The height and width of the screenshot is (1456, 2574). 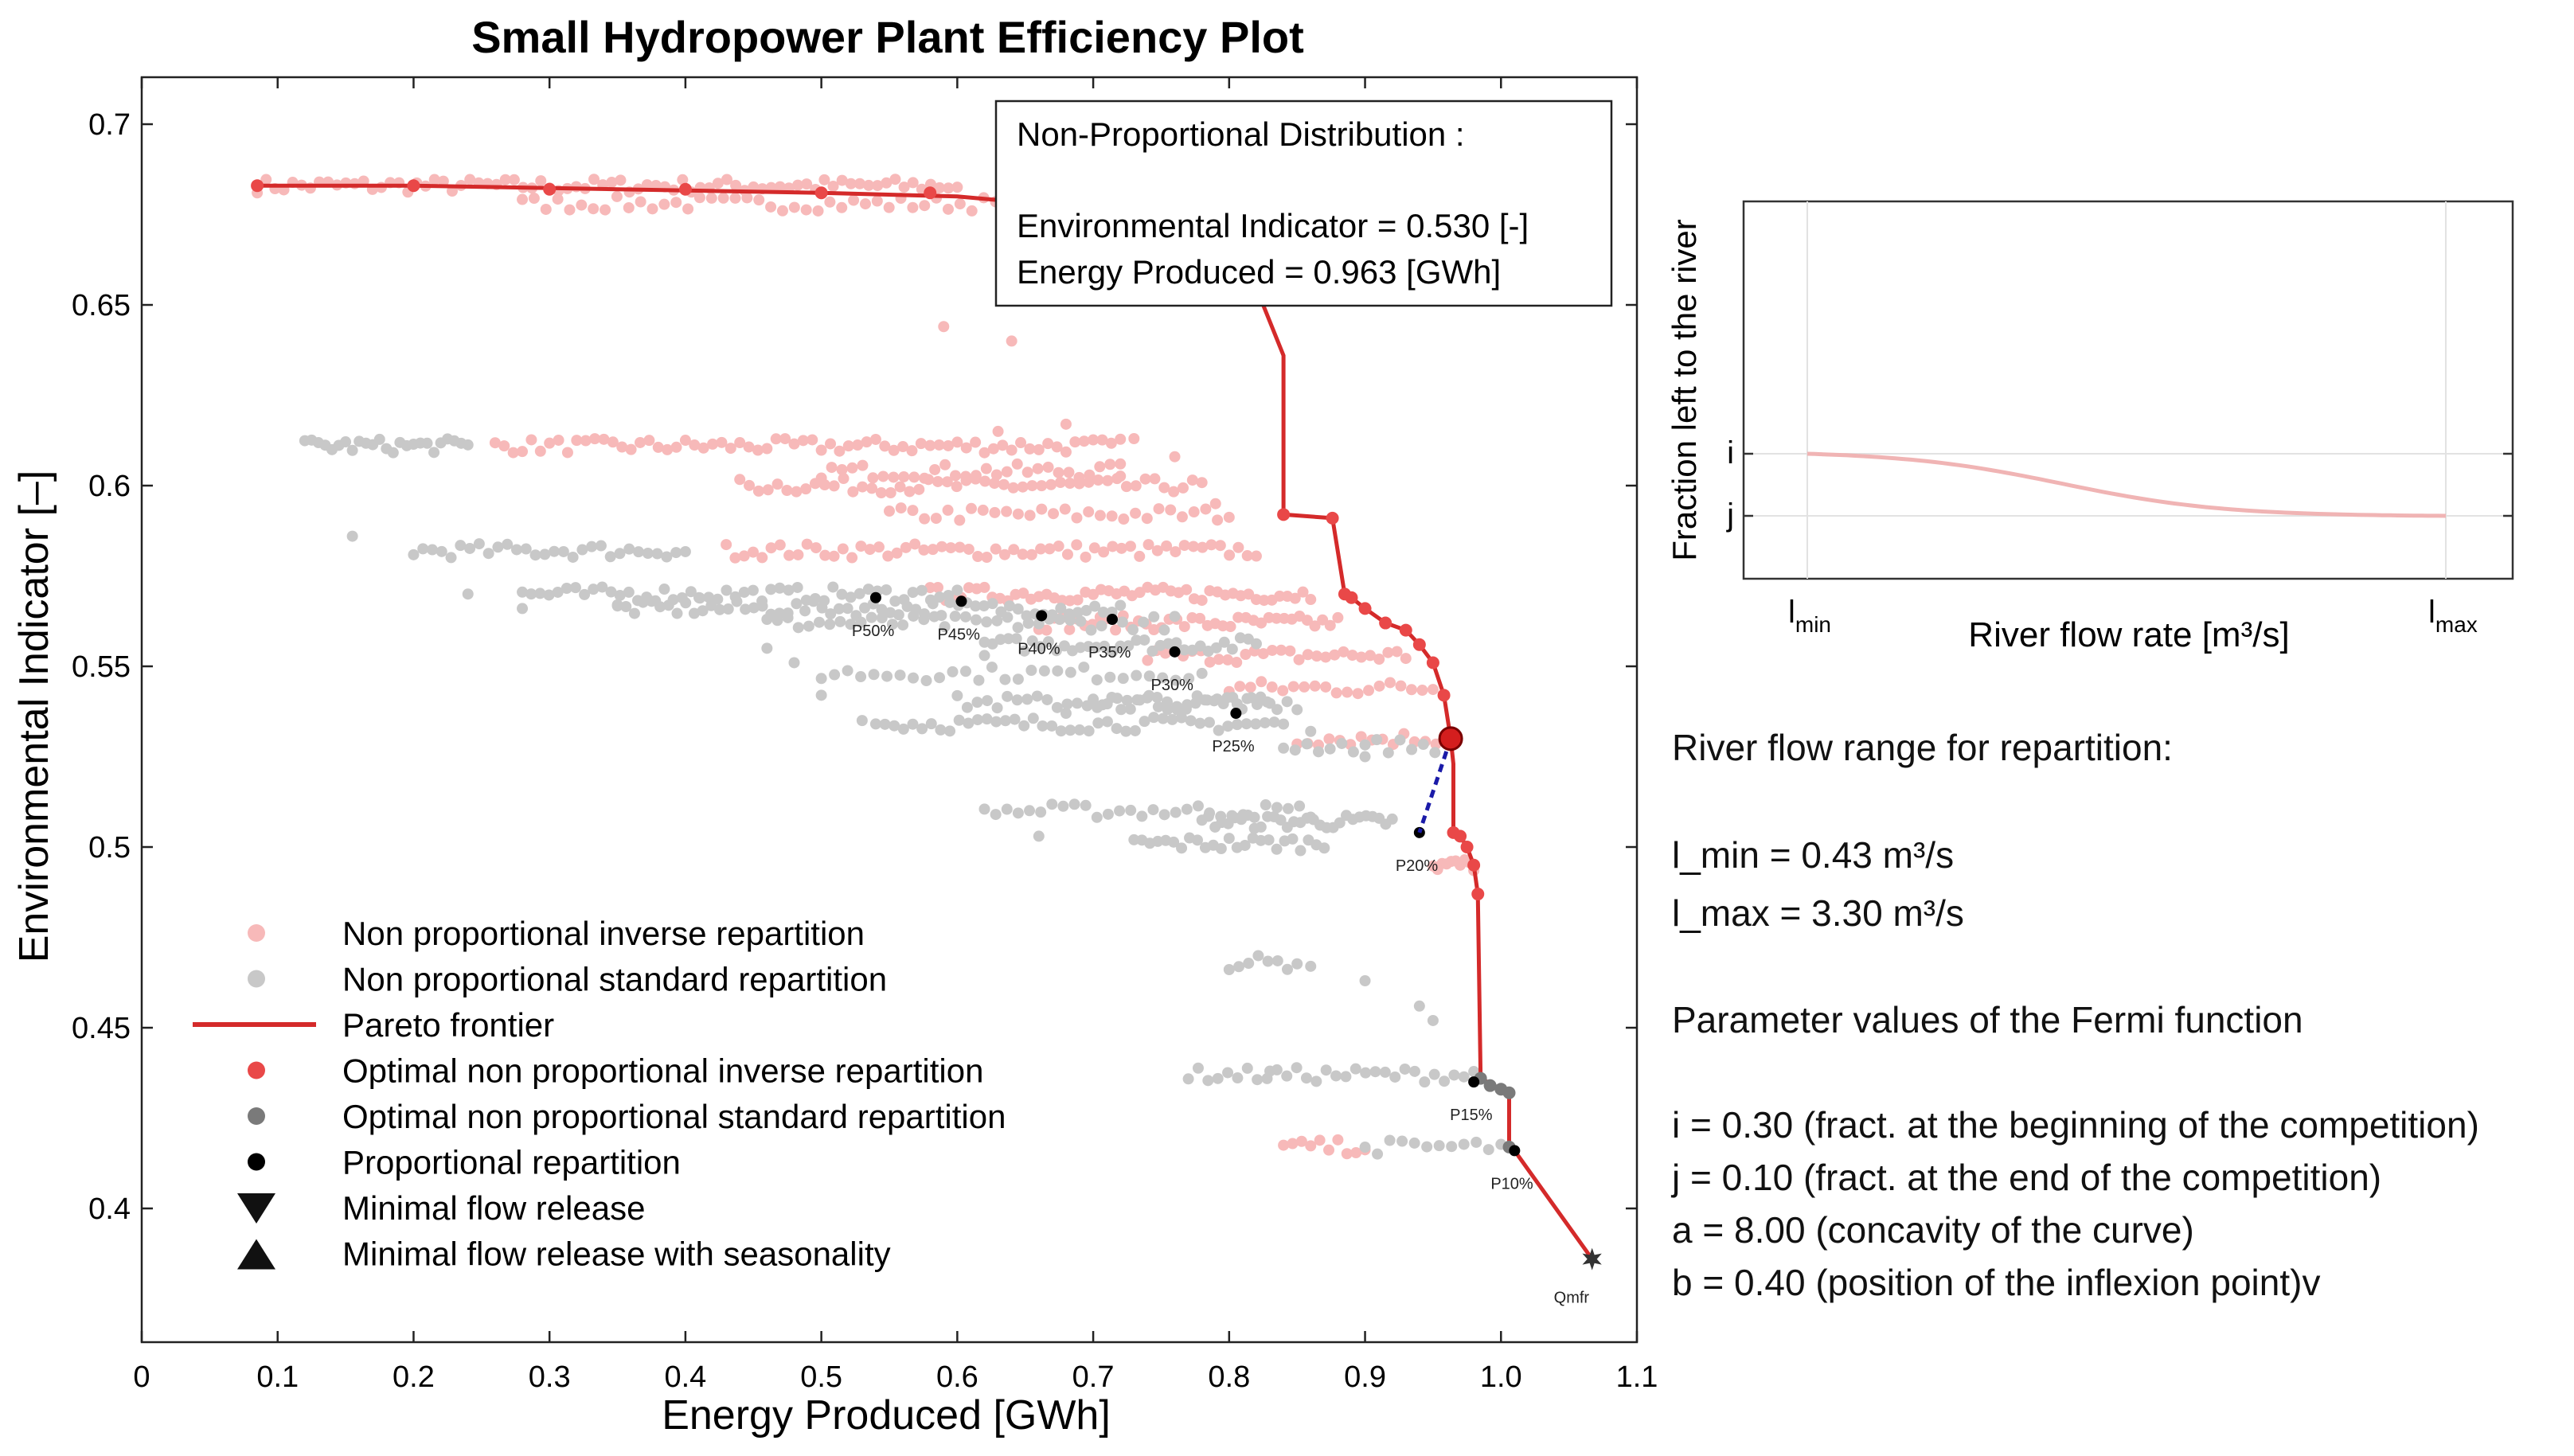 What do you see at coordinates (34, 716) in the screenshot?
I see `y-axis-label: Environmental Indicator [–]` at bounding box center [34, 716].